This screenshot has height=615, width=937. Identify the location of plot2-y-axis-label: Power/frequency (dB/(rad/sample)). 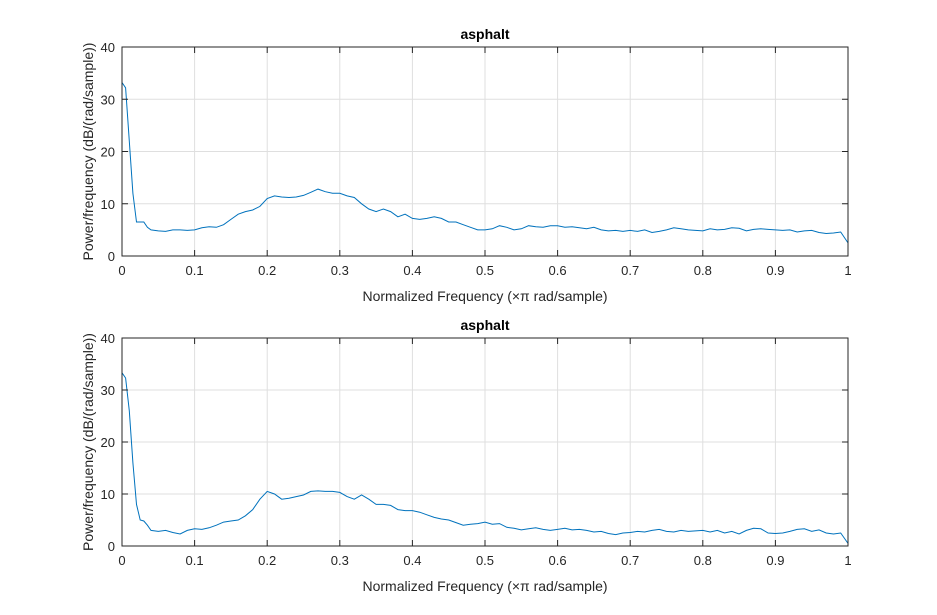
(88, 442).